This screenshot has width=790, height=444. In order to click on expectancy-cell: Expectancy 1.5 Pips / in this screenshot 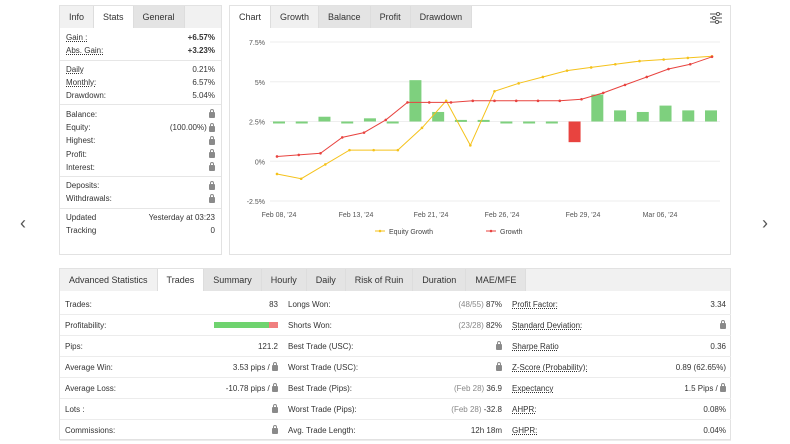, I will do `click(619, 388)`.